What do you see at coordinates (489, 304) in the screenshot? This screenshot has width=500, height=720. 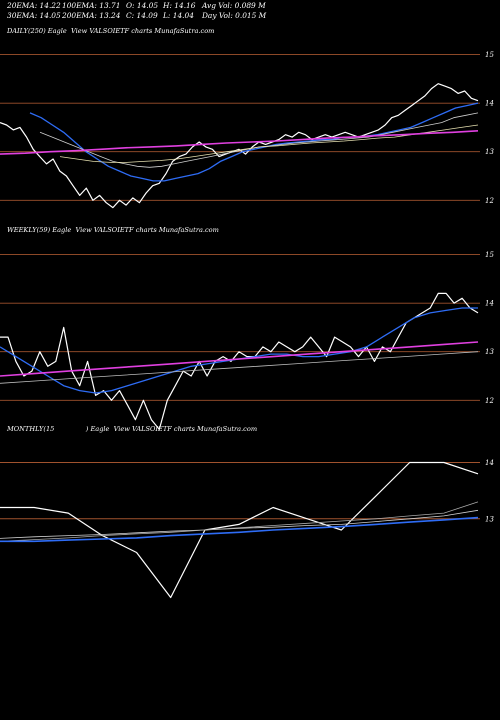 I see `y-tick-label-1-1: 14` at bounding box center [489, 304].